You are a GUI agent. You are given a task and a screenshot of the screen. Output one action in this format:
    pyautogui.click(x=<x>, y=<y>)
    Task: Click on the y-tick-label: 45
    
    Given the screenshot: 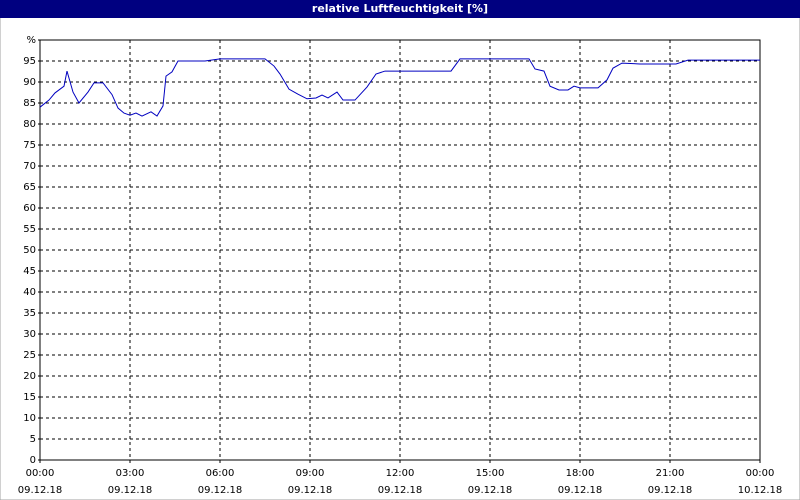 What is the action you would take?
    pyautogui.click(x=29, y=271)
    